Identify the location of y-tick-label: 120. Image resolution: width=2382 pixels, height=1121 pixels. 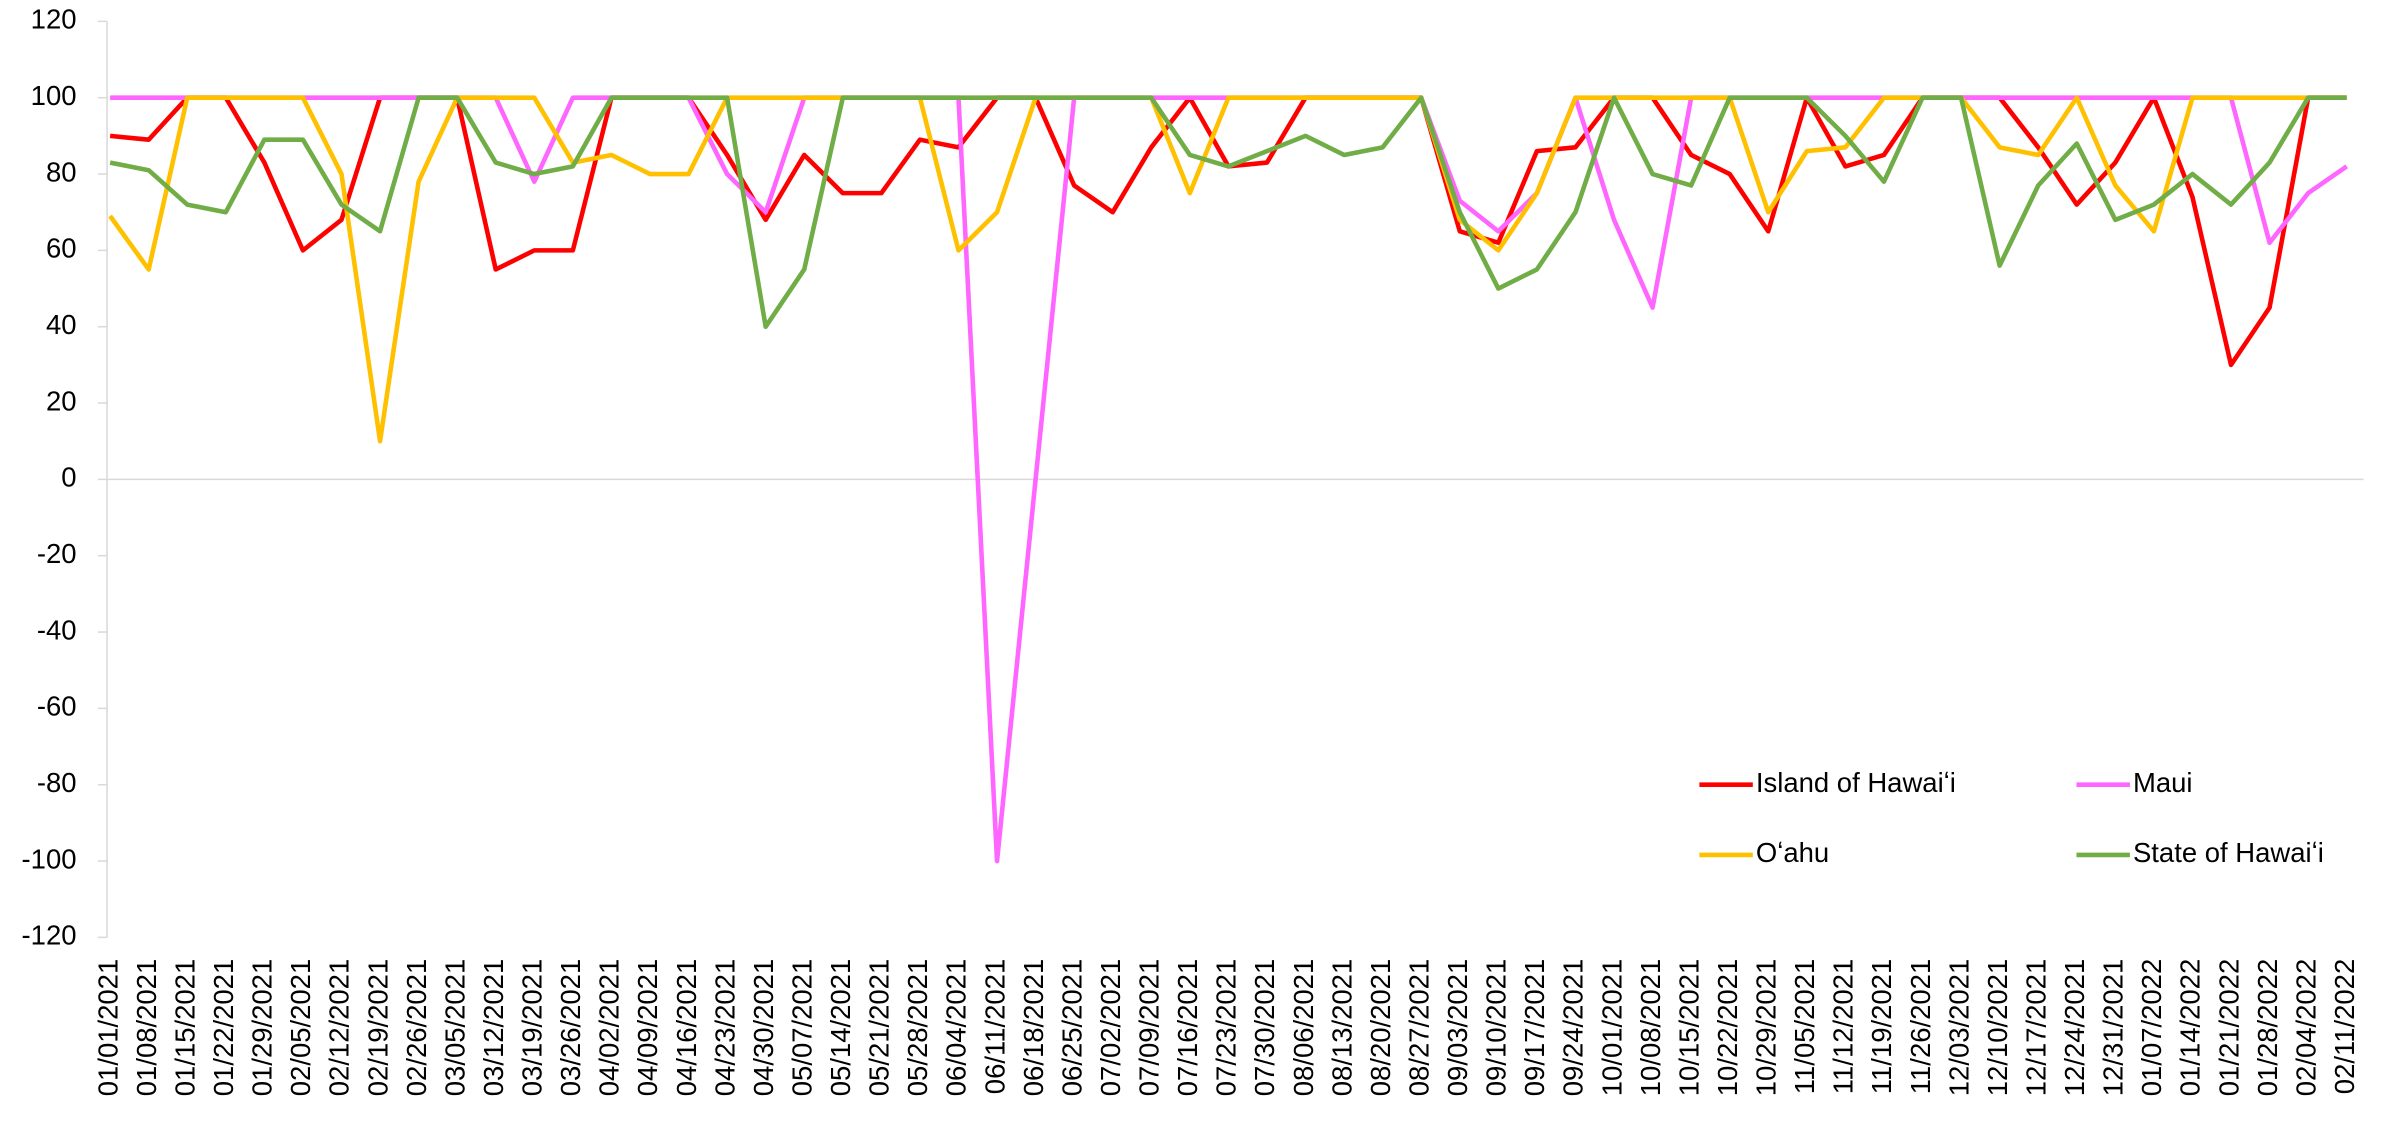
(54, 19).